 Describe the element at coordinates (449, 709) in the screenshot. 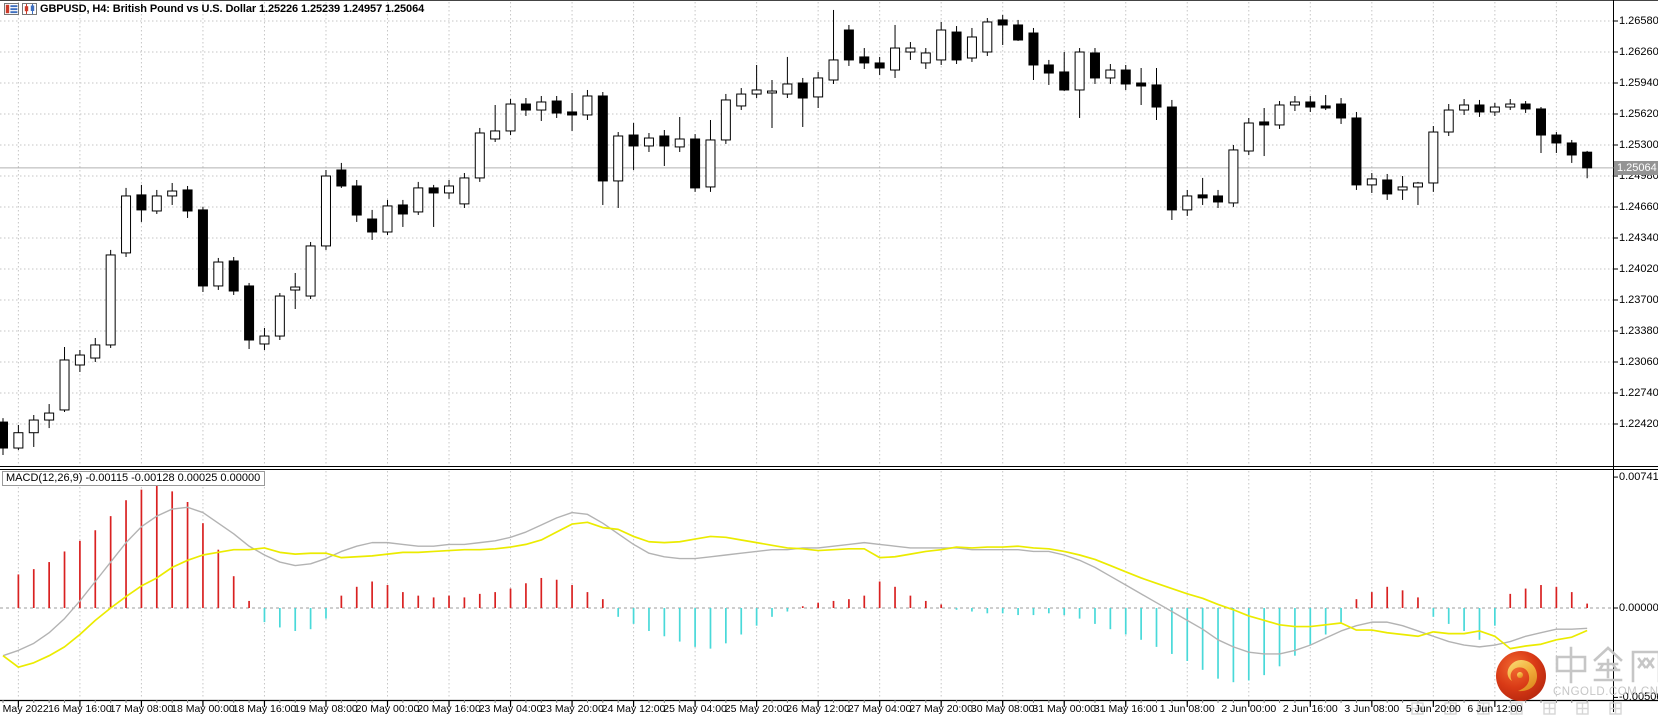

I see `time-axis-label: 20 May 16:00` at that location.